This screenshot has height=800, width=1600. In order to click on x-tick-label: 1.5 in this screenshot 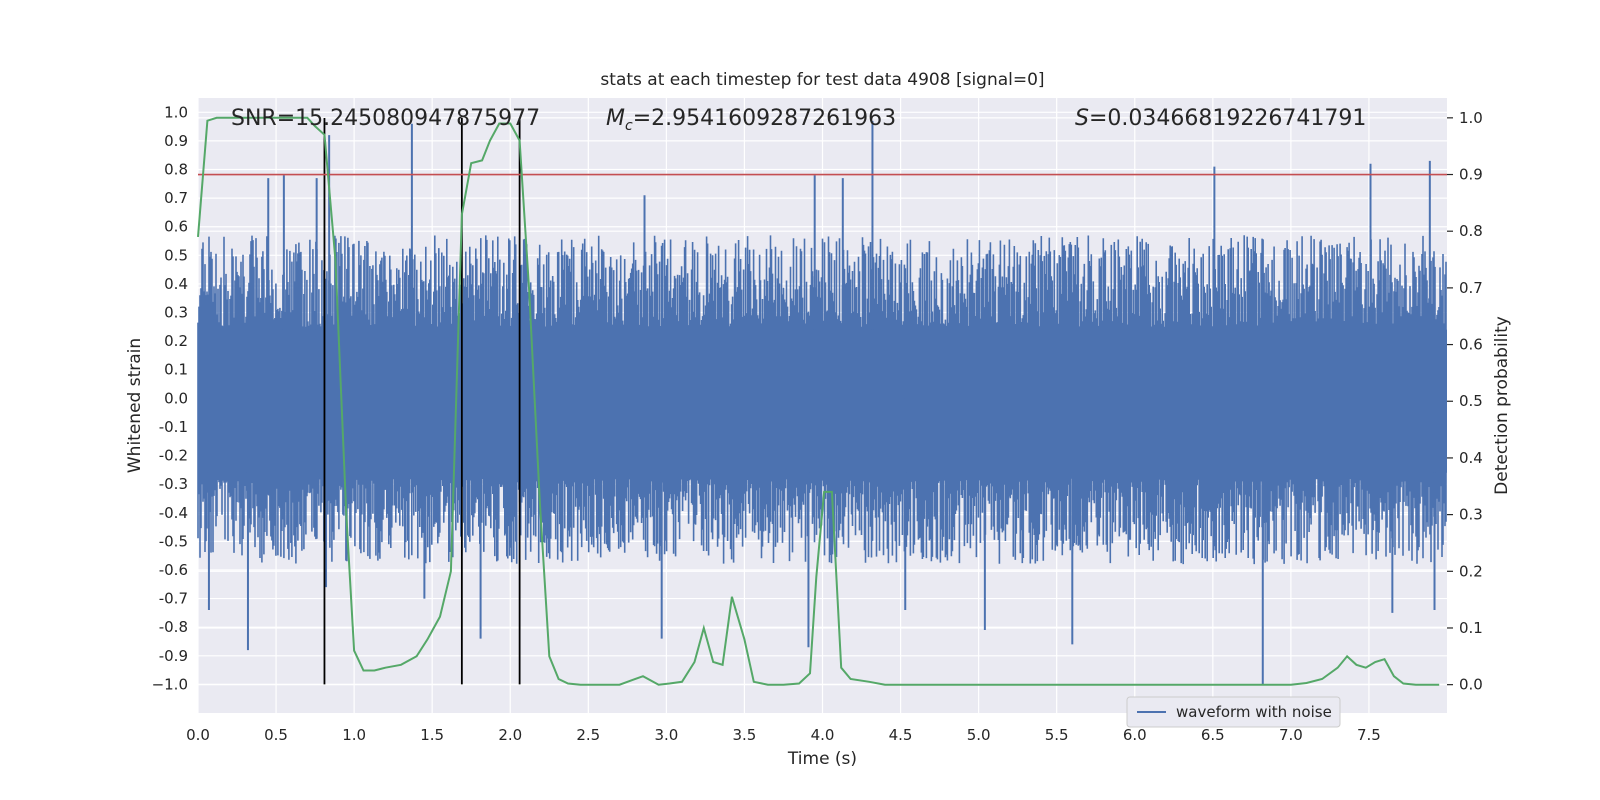, I will do `click(432, 735)`.